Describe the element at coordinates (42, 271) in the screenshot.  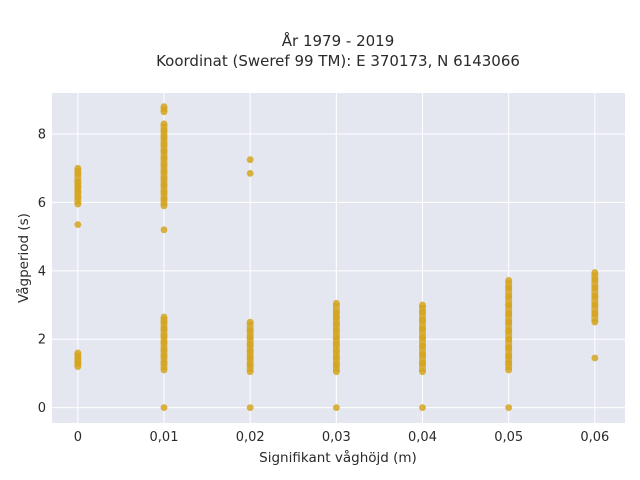
I see `y-tick-label: 4` at that location.